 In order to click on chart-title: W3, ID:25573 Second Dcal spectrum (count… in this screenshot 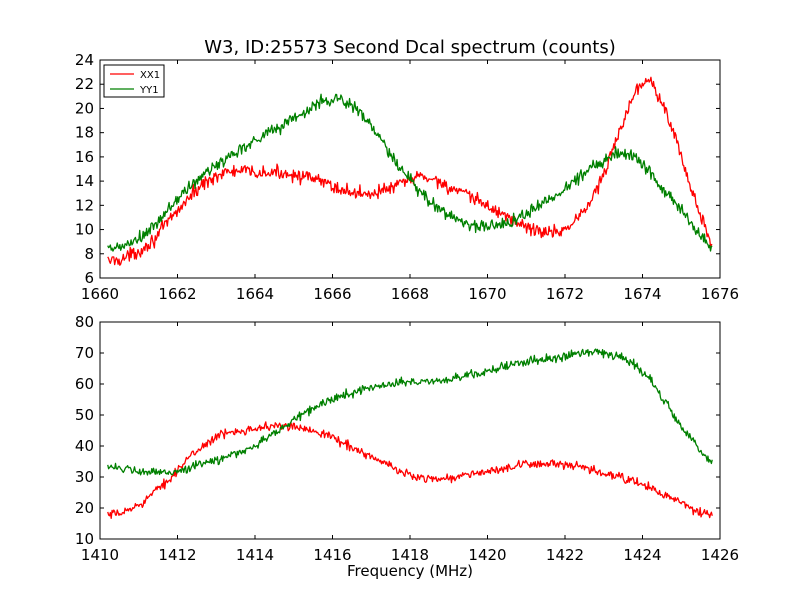, I will do `click(410, 47)`.